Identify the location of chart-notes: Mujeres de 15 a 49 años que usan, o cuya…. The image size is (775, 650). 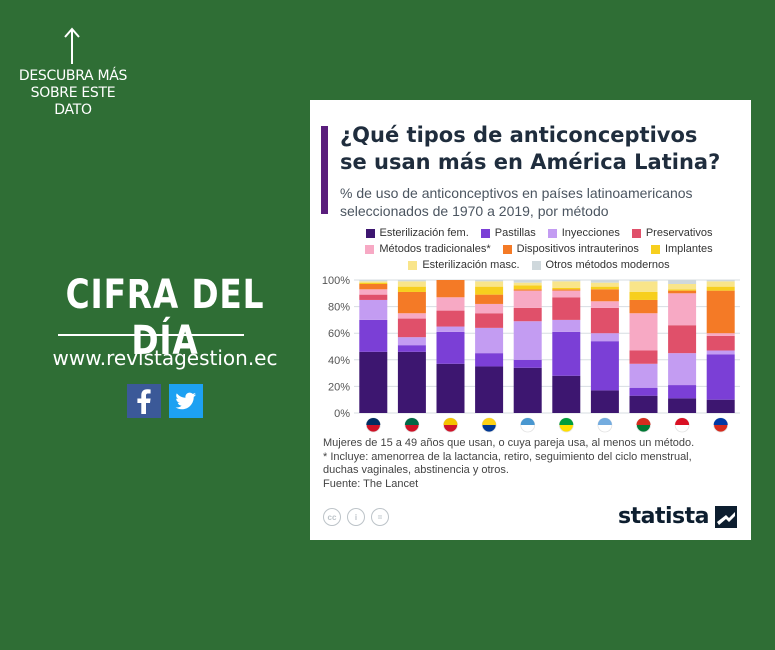
(533, 464).